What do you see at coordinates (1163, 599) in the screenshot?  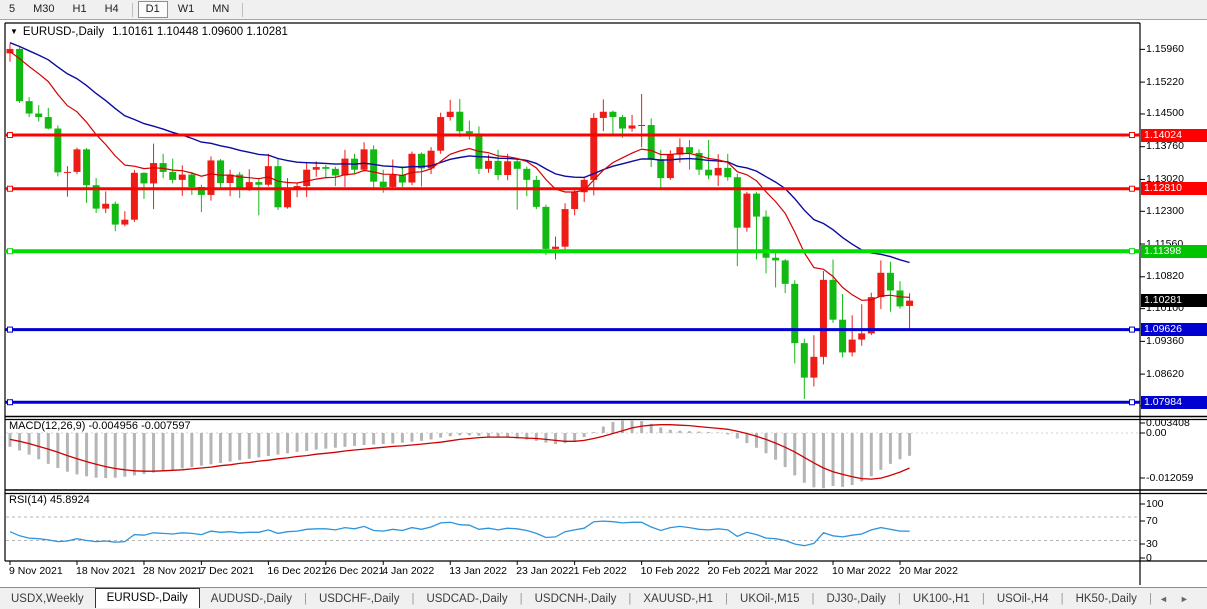 I see `scroll-left-arrow-icon: ◄` at bounding box center [1163, 599].